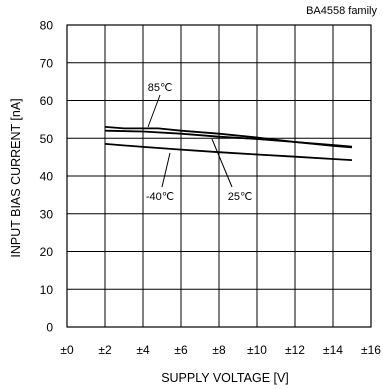 This screenshot has height=389, width=383. I want to click on x-tick-label: ±14, so click(333, 350).